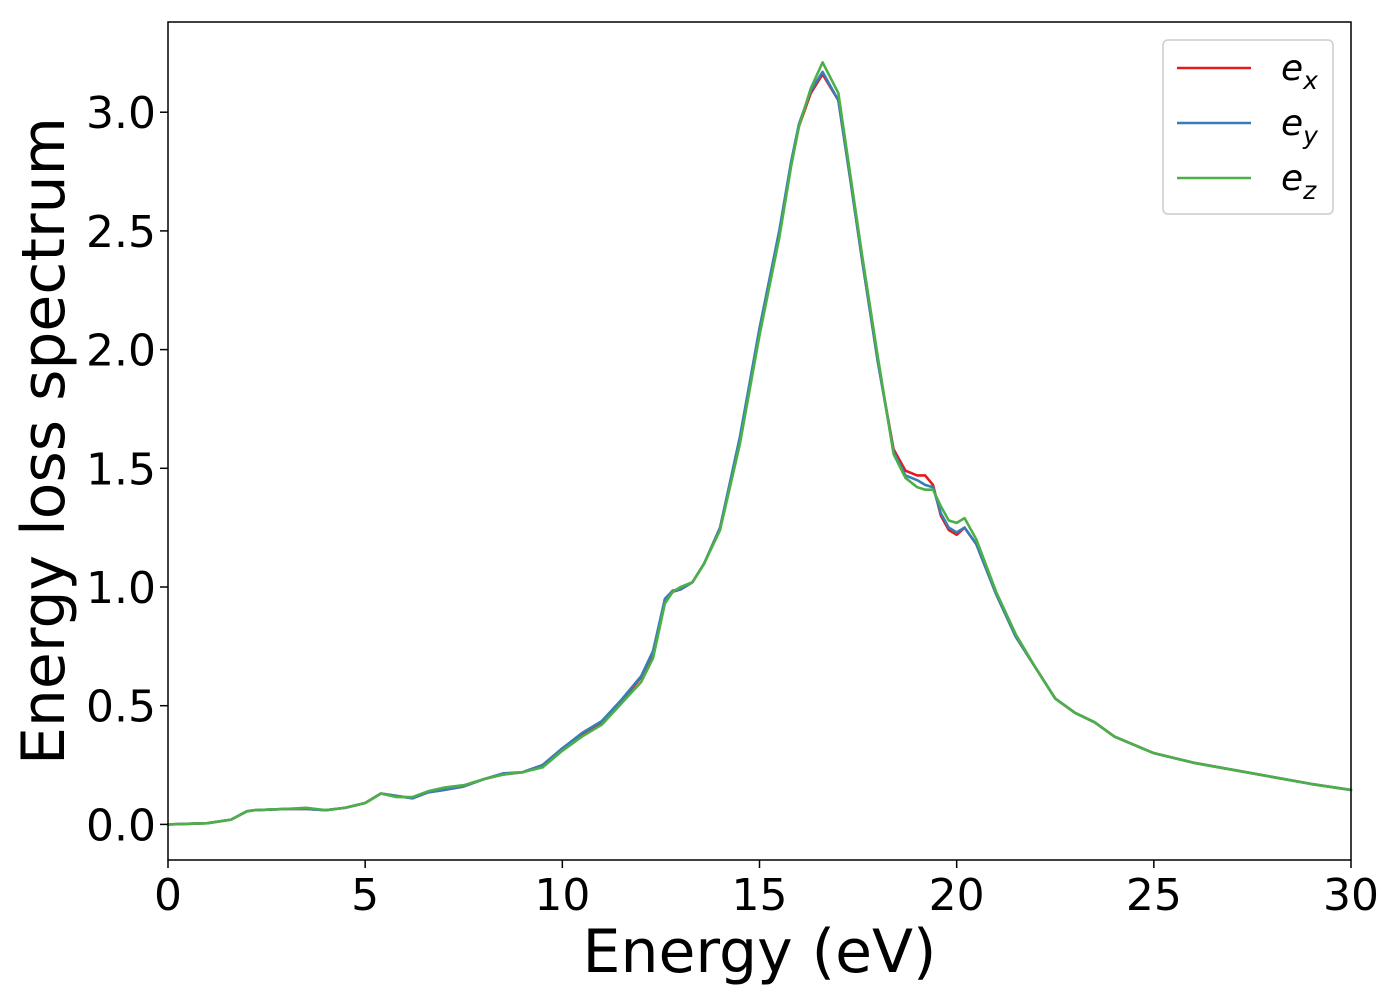 The height and width of the screenshot is (1000, 1400). Describe the element at coordinates (121, 707) in the screenshot. I see `y-tick-label: 0.5` at that location.